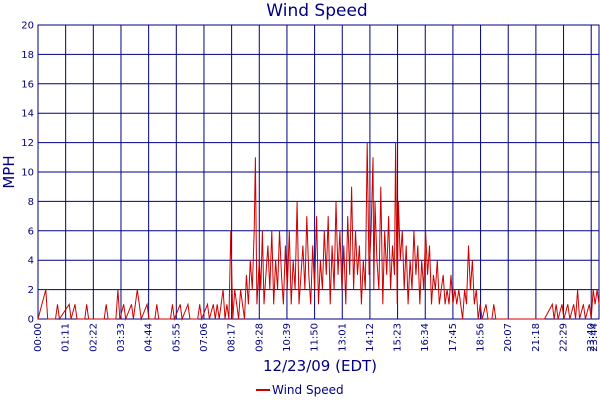  What do you see at coordinates (320, 366) in the screenshot?
I see `x-axis-label: 12/23/09 (EDT)` at bounding box center [320, 366].